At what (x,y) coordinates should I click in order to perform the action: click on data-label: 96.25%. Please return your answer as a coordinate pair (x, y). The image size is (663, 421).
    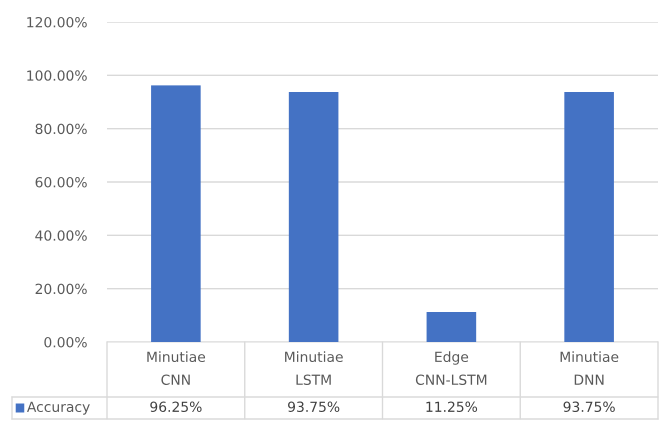
    Looking at the image, I should click on (176, 407).